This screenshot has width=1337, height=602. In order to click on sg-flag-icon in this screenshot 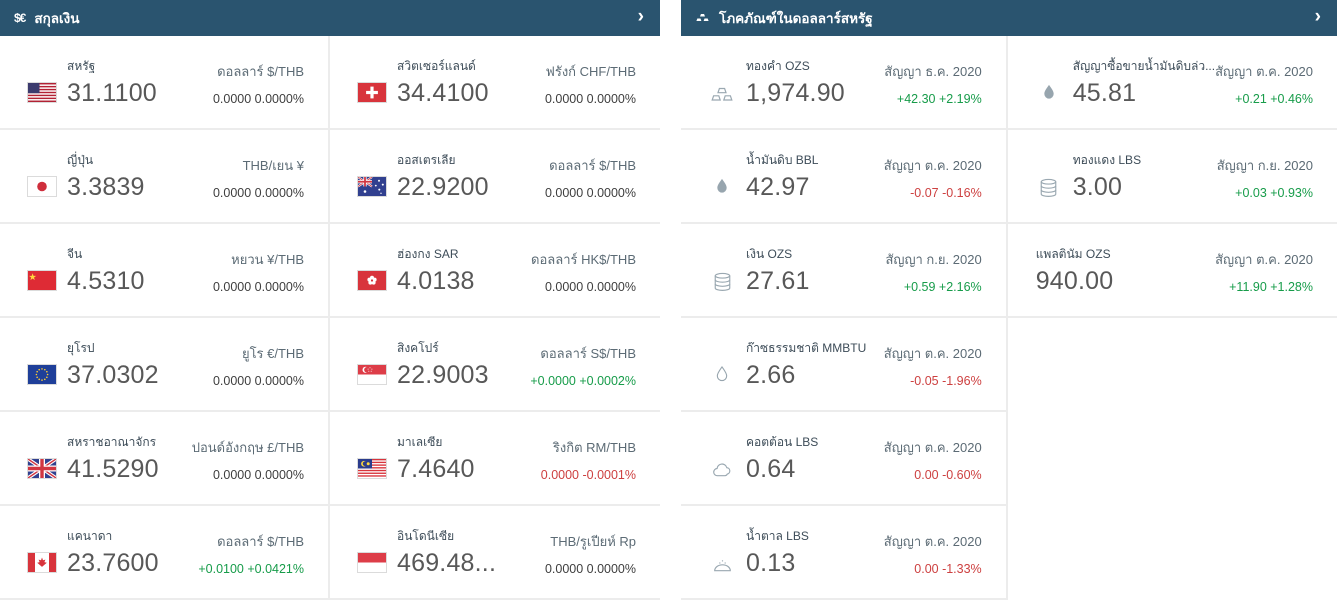, I will do `click(372, 374)`.